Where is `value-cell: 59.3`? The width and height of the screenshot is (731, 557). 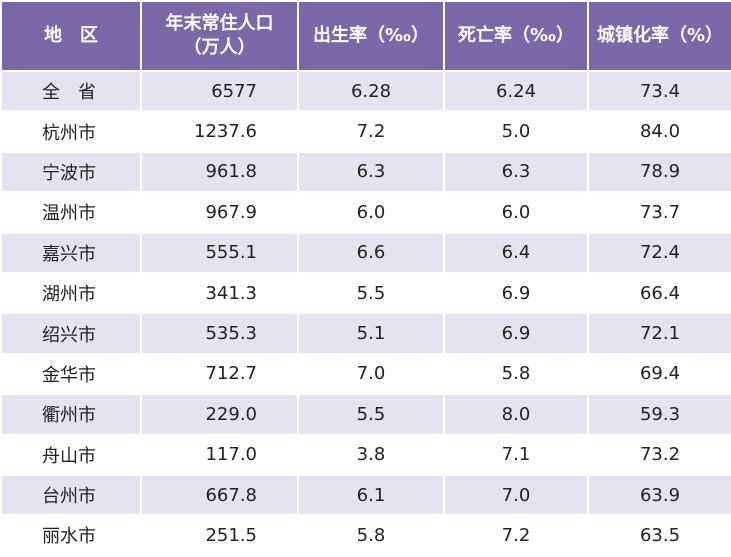 value-cell: 59.3 is located at coordinates (659, 414).